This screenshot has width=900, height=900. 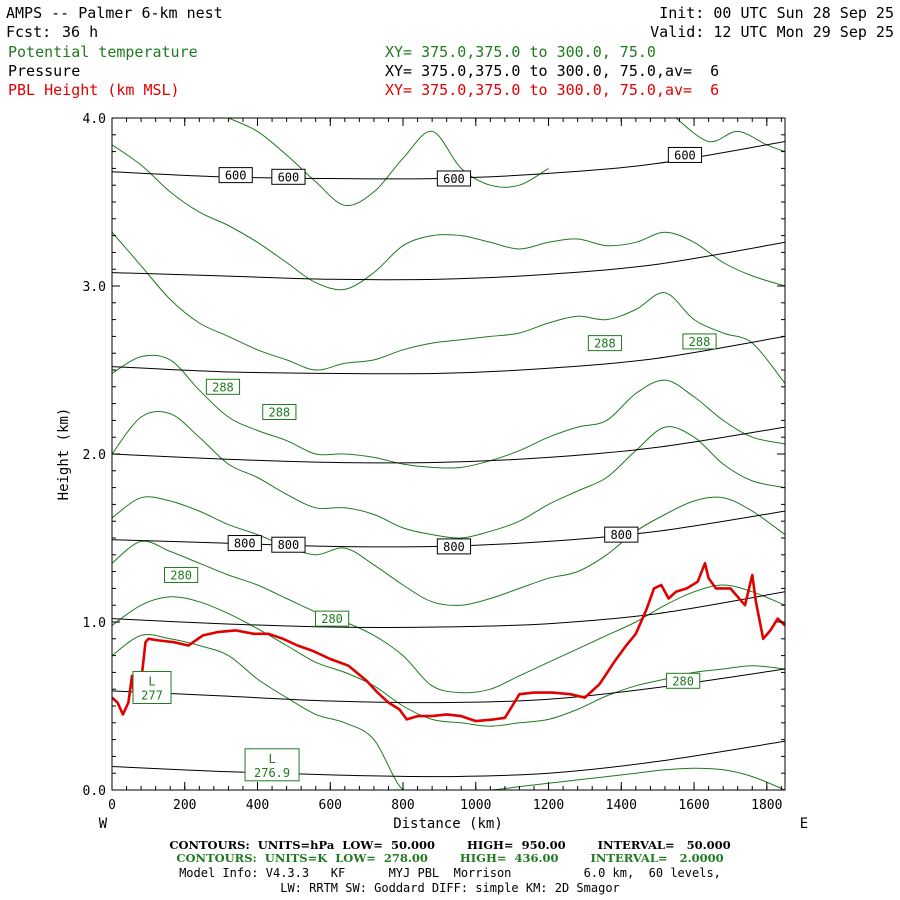 I want to click on theta-label-5-box, so click(x=332, y=618).